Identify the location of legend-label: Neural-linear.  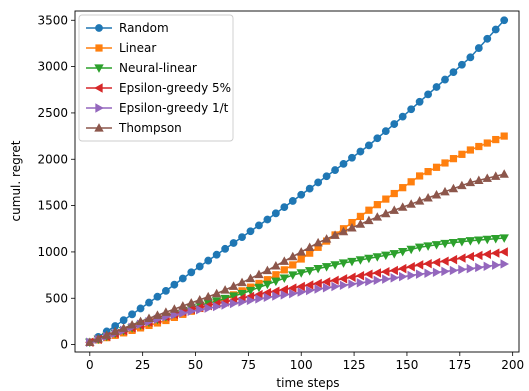
(158, 68).